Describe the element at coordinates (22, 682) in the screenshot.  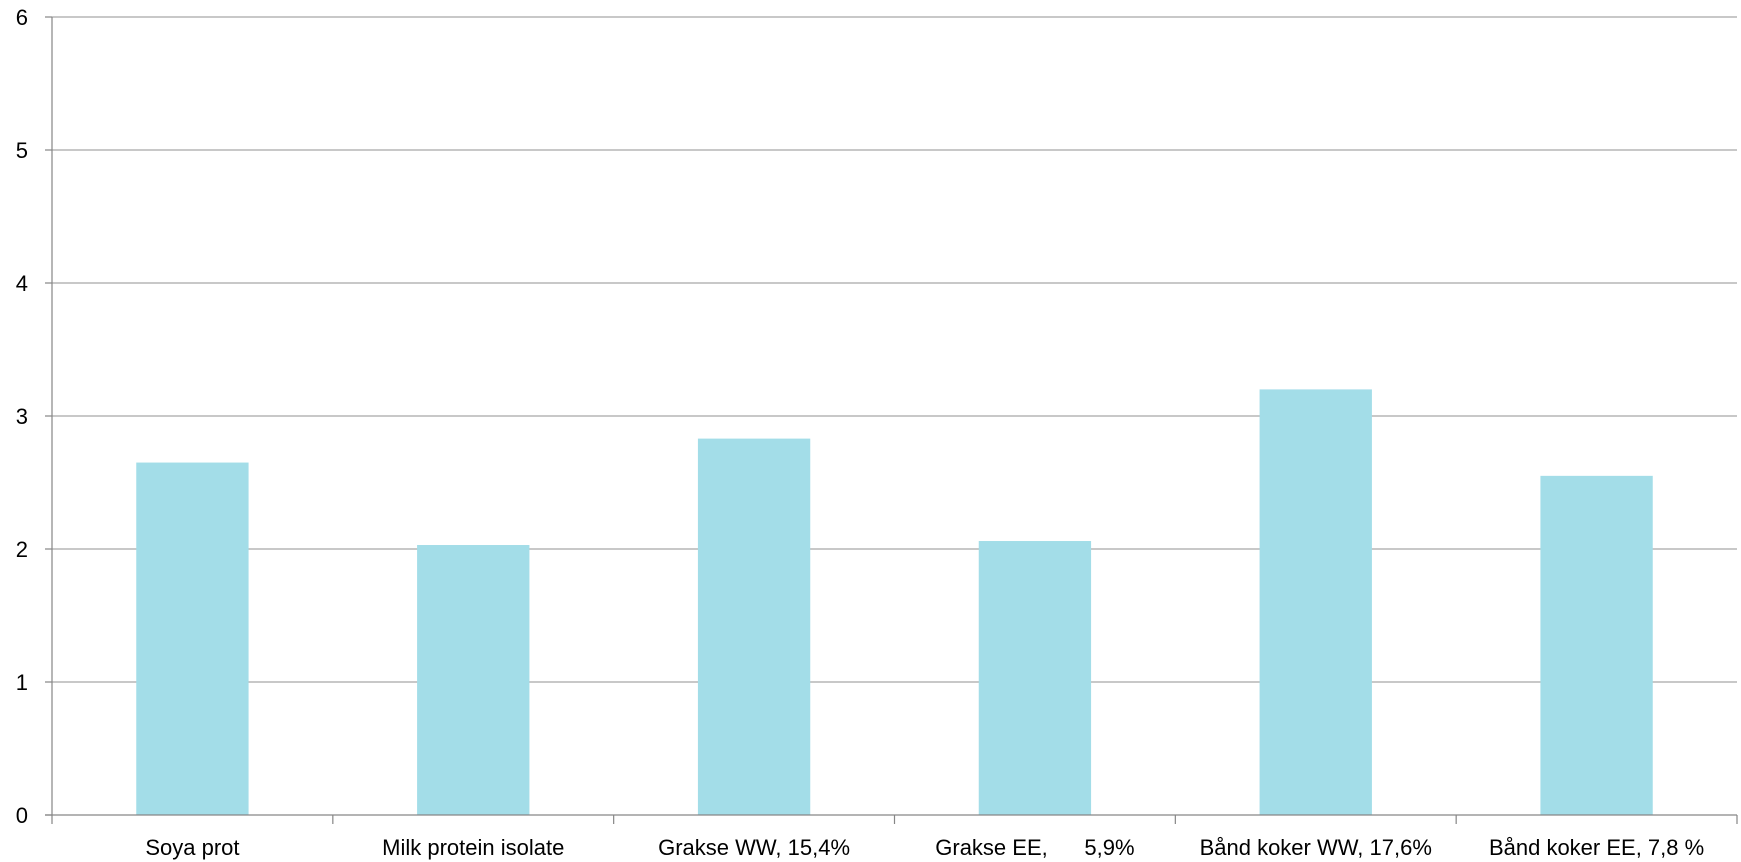
I see `y-tick-label: 1` at that location.